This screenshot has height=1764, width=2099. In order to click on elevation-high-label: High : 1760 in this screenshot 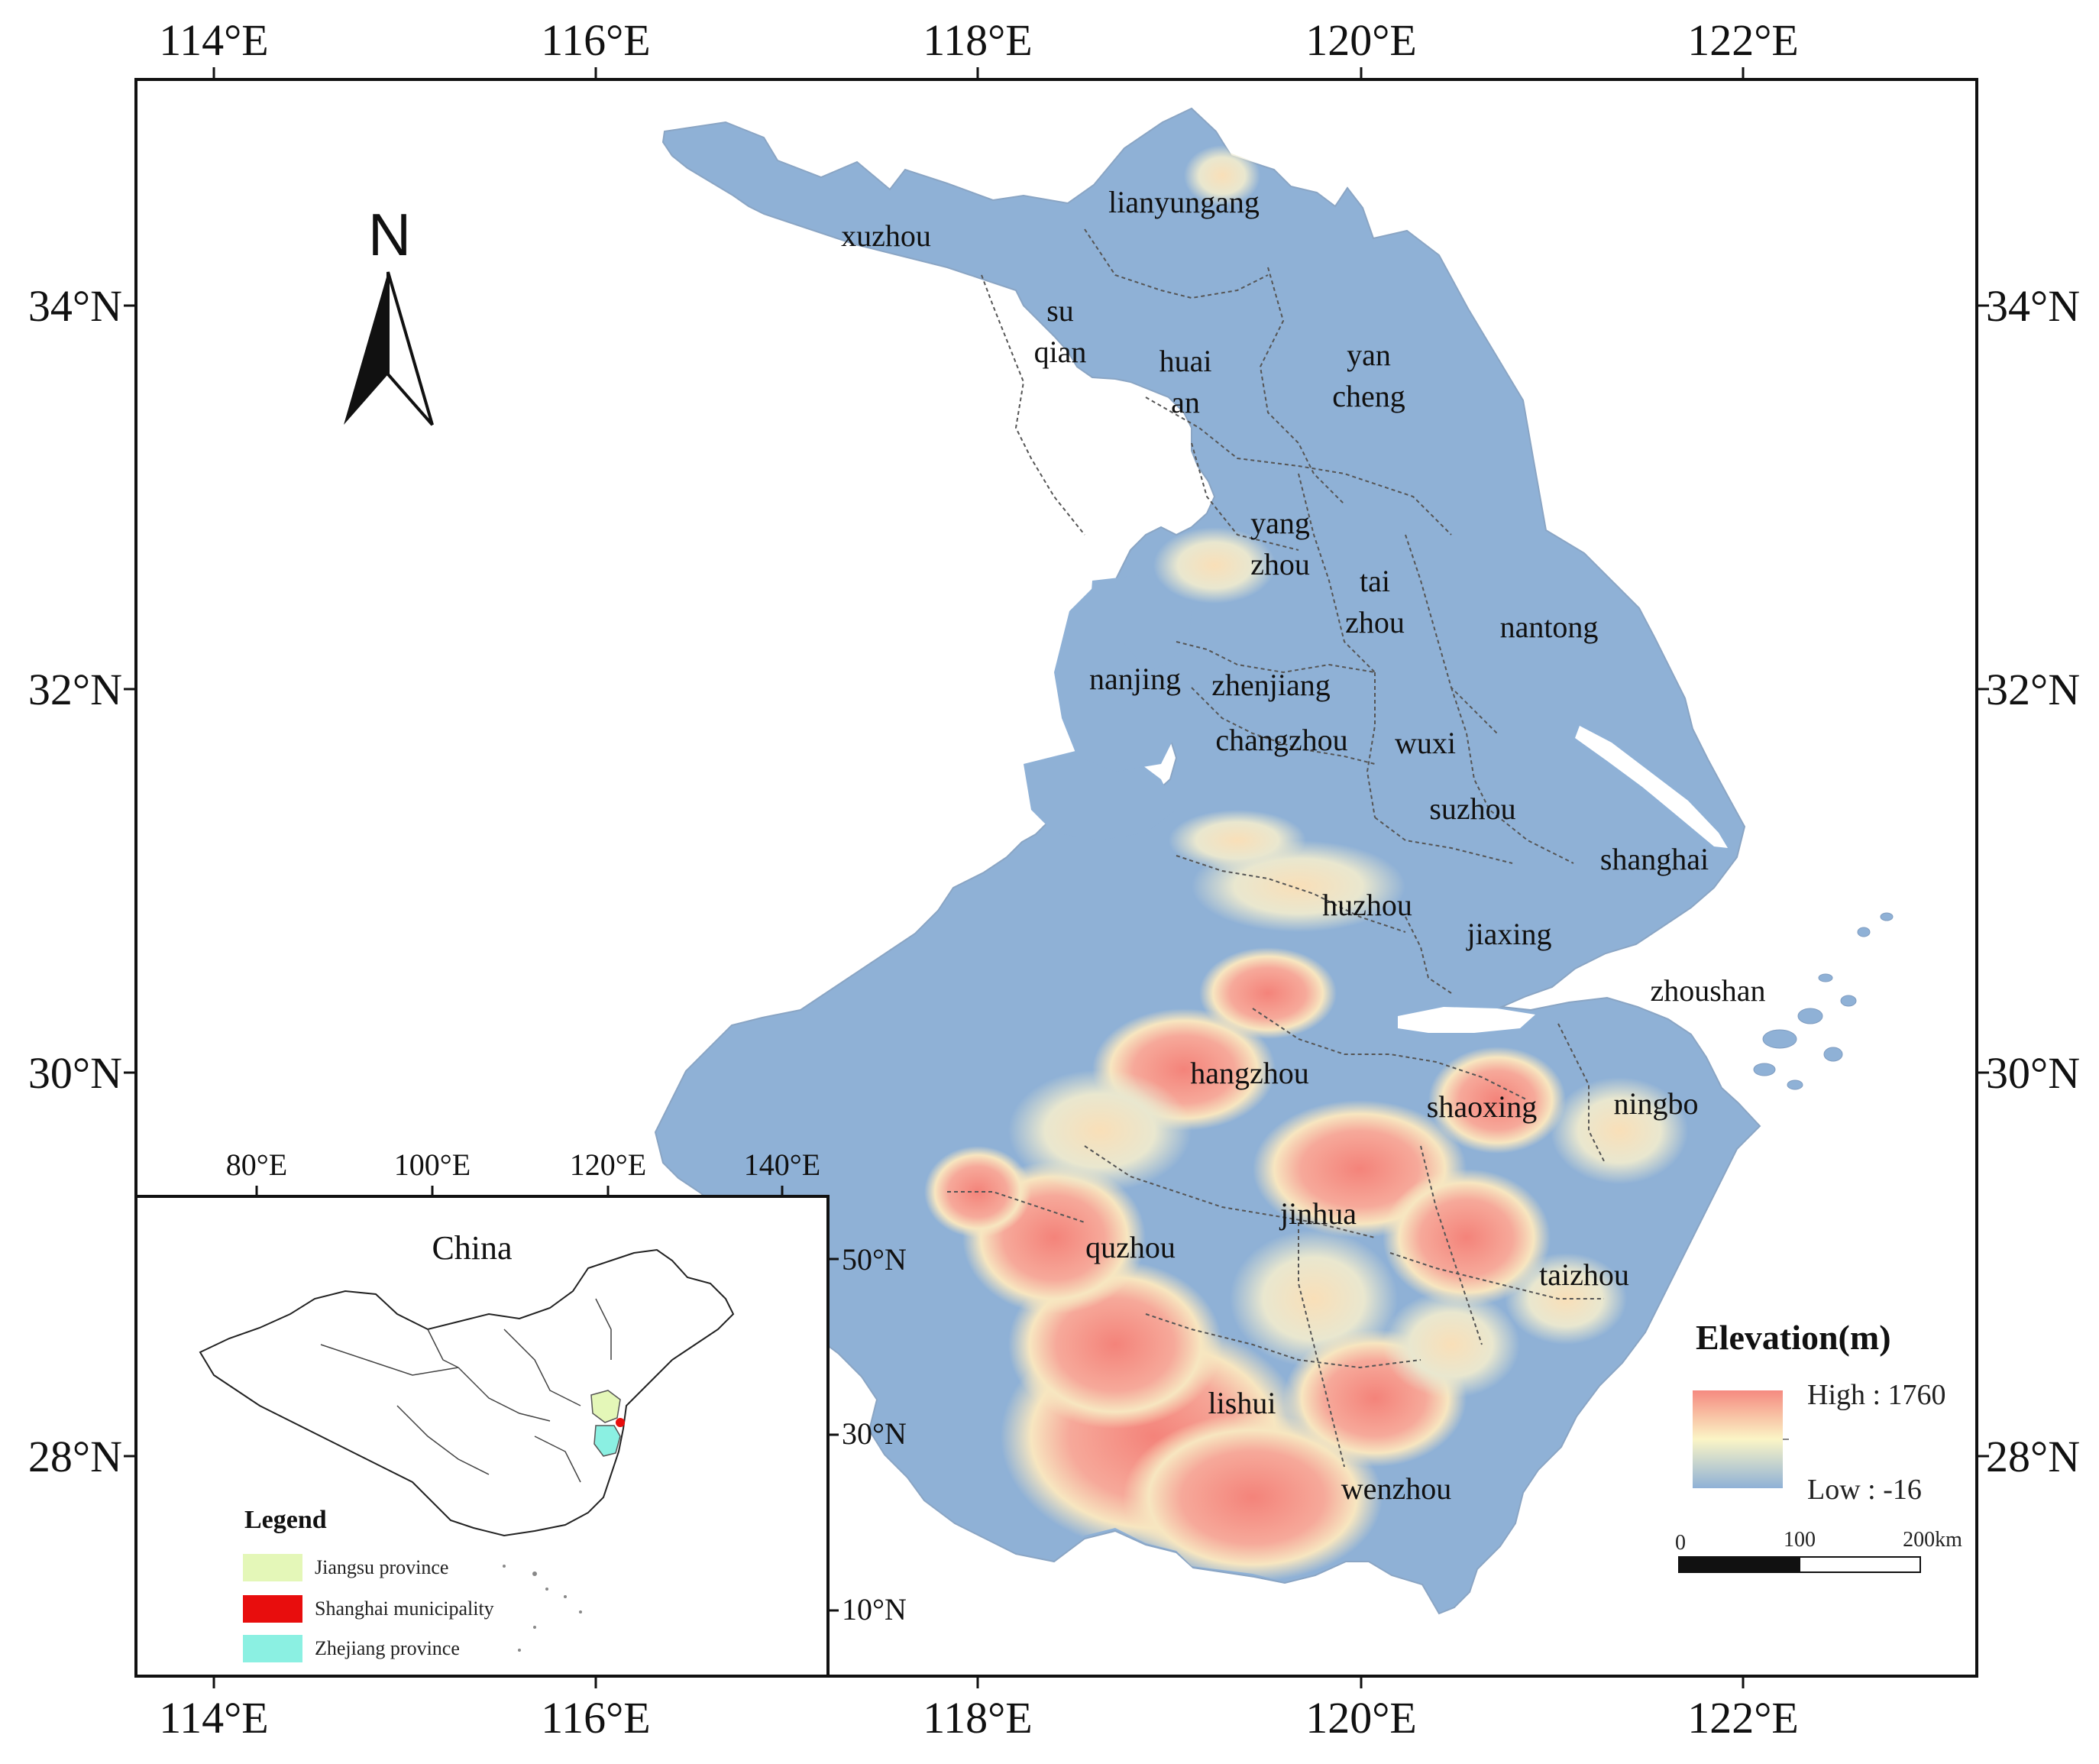, I will do `click(1877, 1395)`.